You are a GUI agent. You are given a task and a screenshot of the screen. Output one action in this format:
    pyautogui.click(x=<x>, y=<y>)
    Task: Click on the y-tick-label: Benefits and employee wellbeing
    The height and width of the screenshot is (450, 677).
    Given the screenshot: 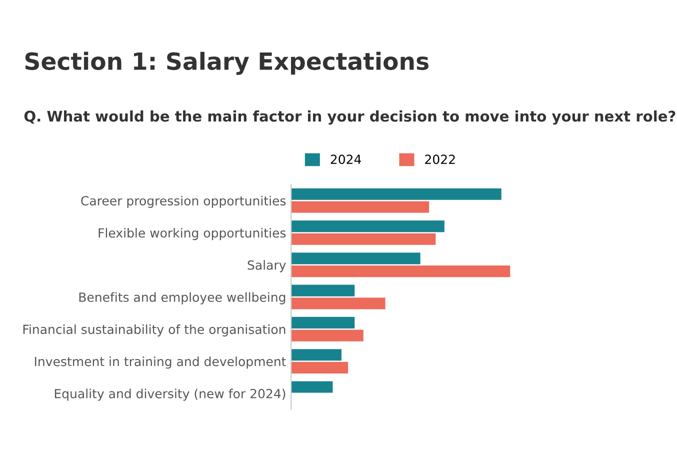 What is the action you would take?
    pyautogui.click(x=182, y=298)
    